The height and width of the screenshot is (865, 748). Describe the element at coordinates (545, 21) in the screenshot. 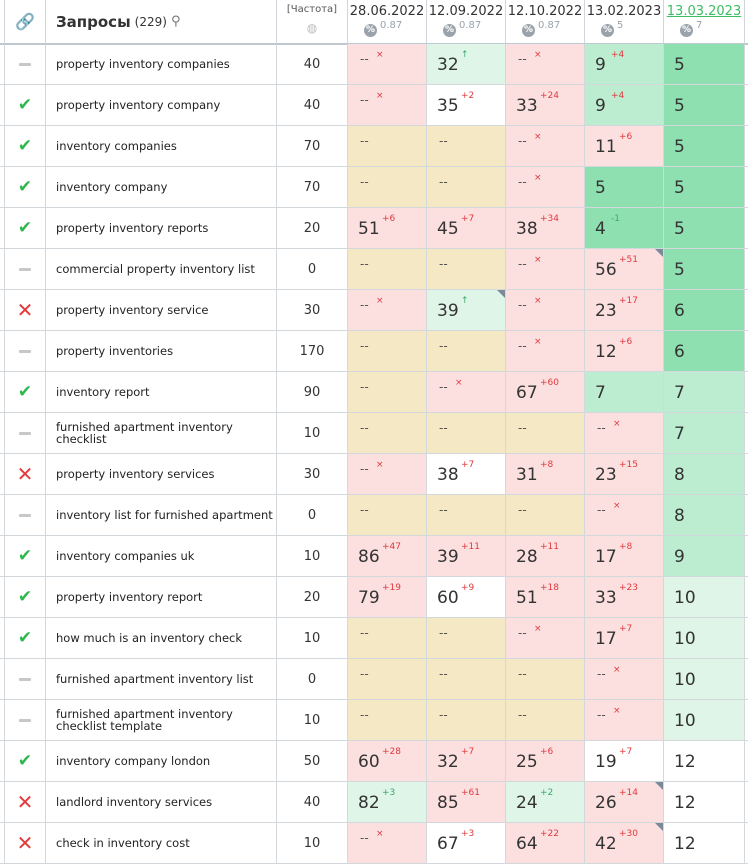

I see `date-column-header: 12.10.2022 % 0.87` at that location.